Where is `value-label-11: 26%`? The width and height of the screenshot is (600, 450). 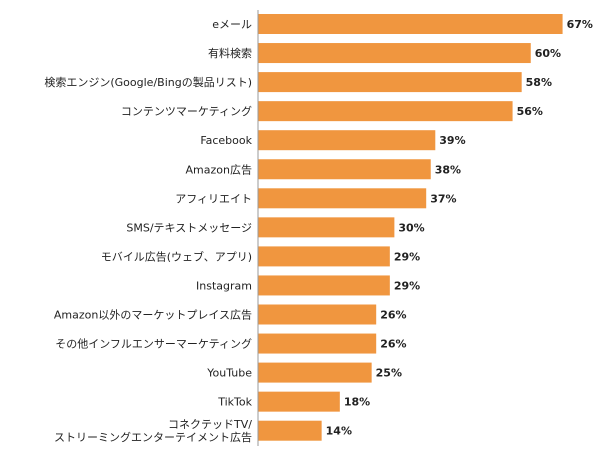
value-label-11: 26% is located at coordinates (393, 344).